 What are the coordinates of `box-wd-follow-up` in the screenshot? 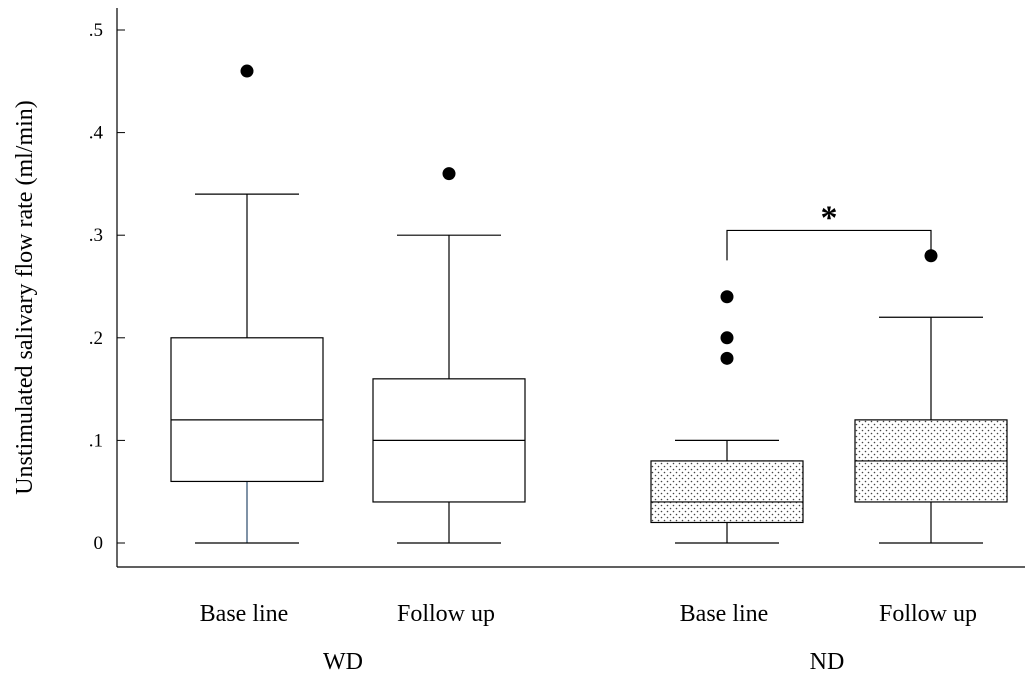 It's located at (449, 355).